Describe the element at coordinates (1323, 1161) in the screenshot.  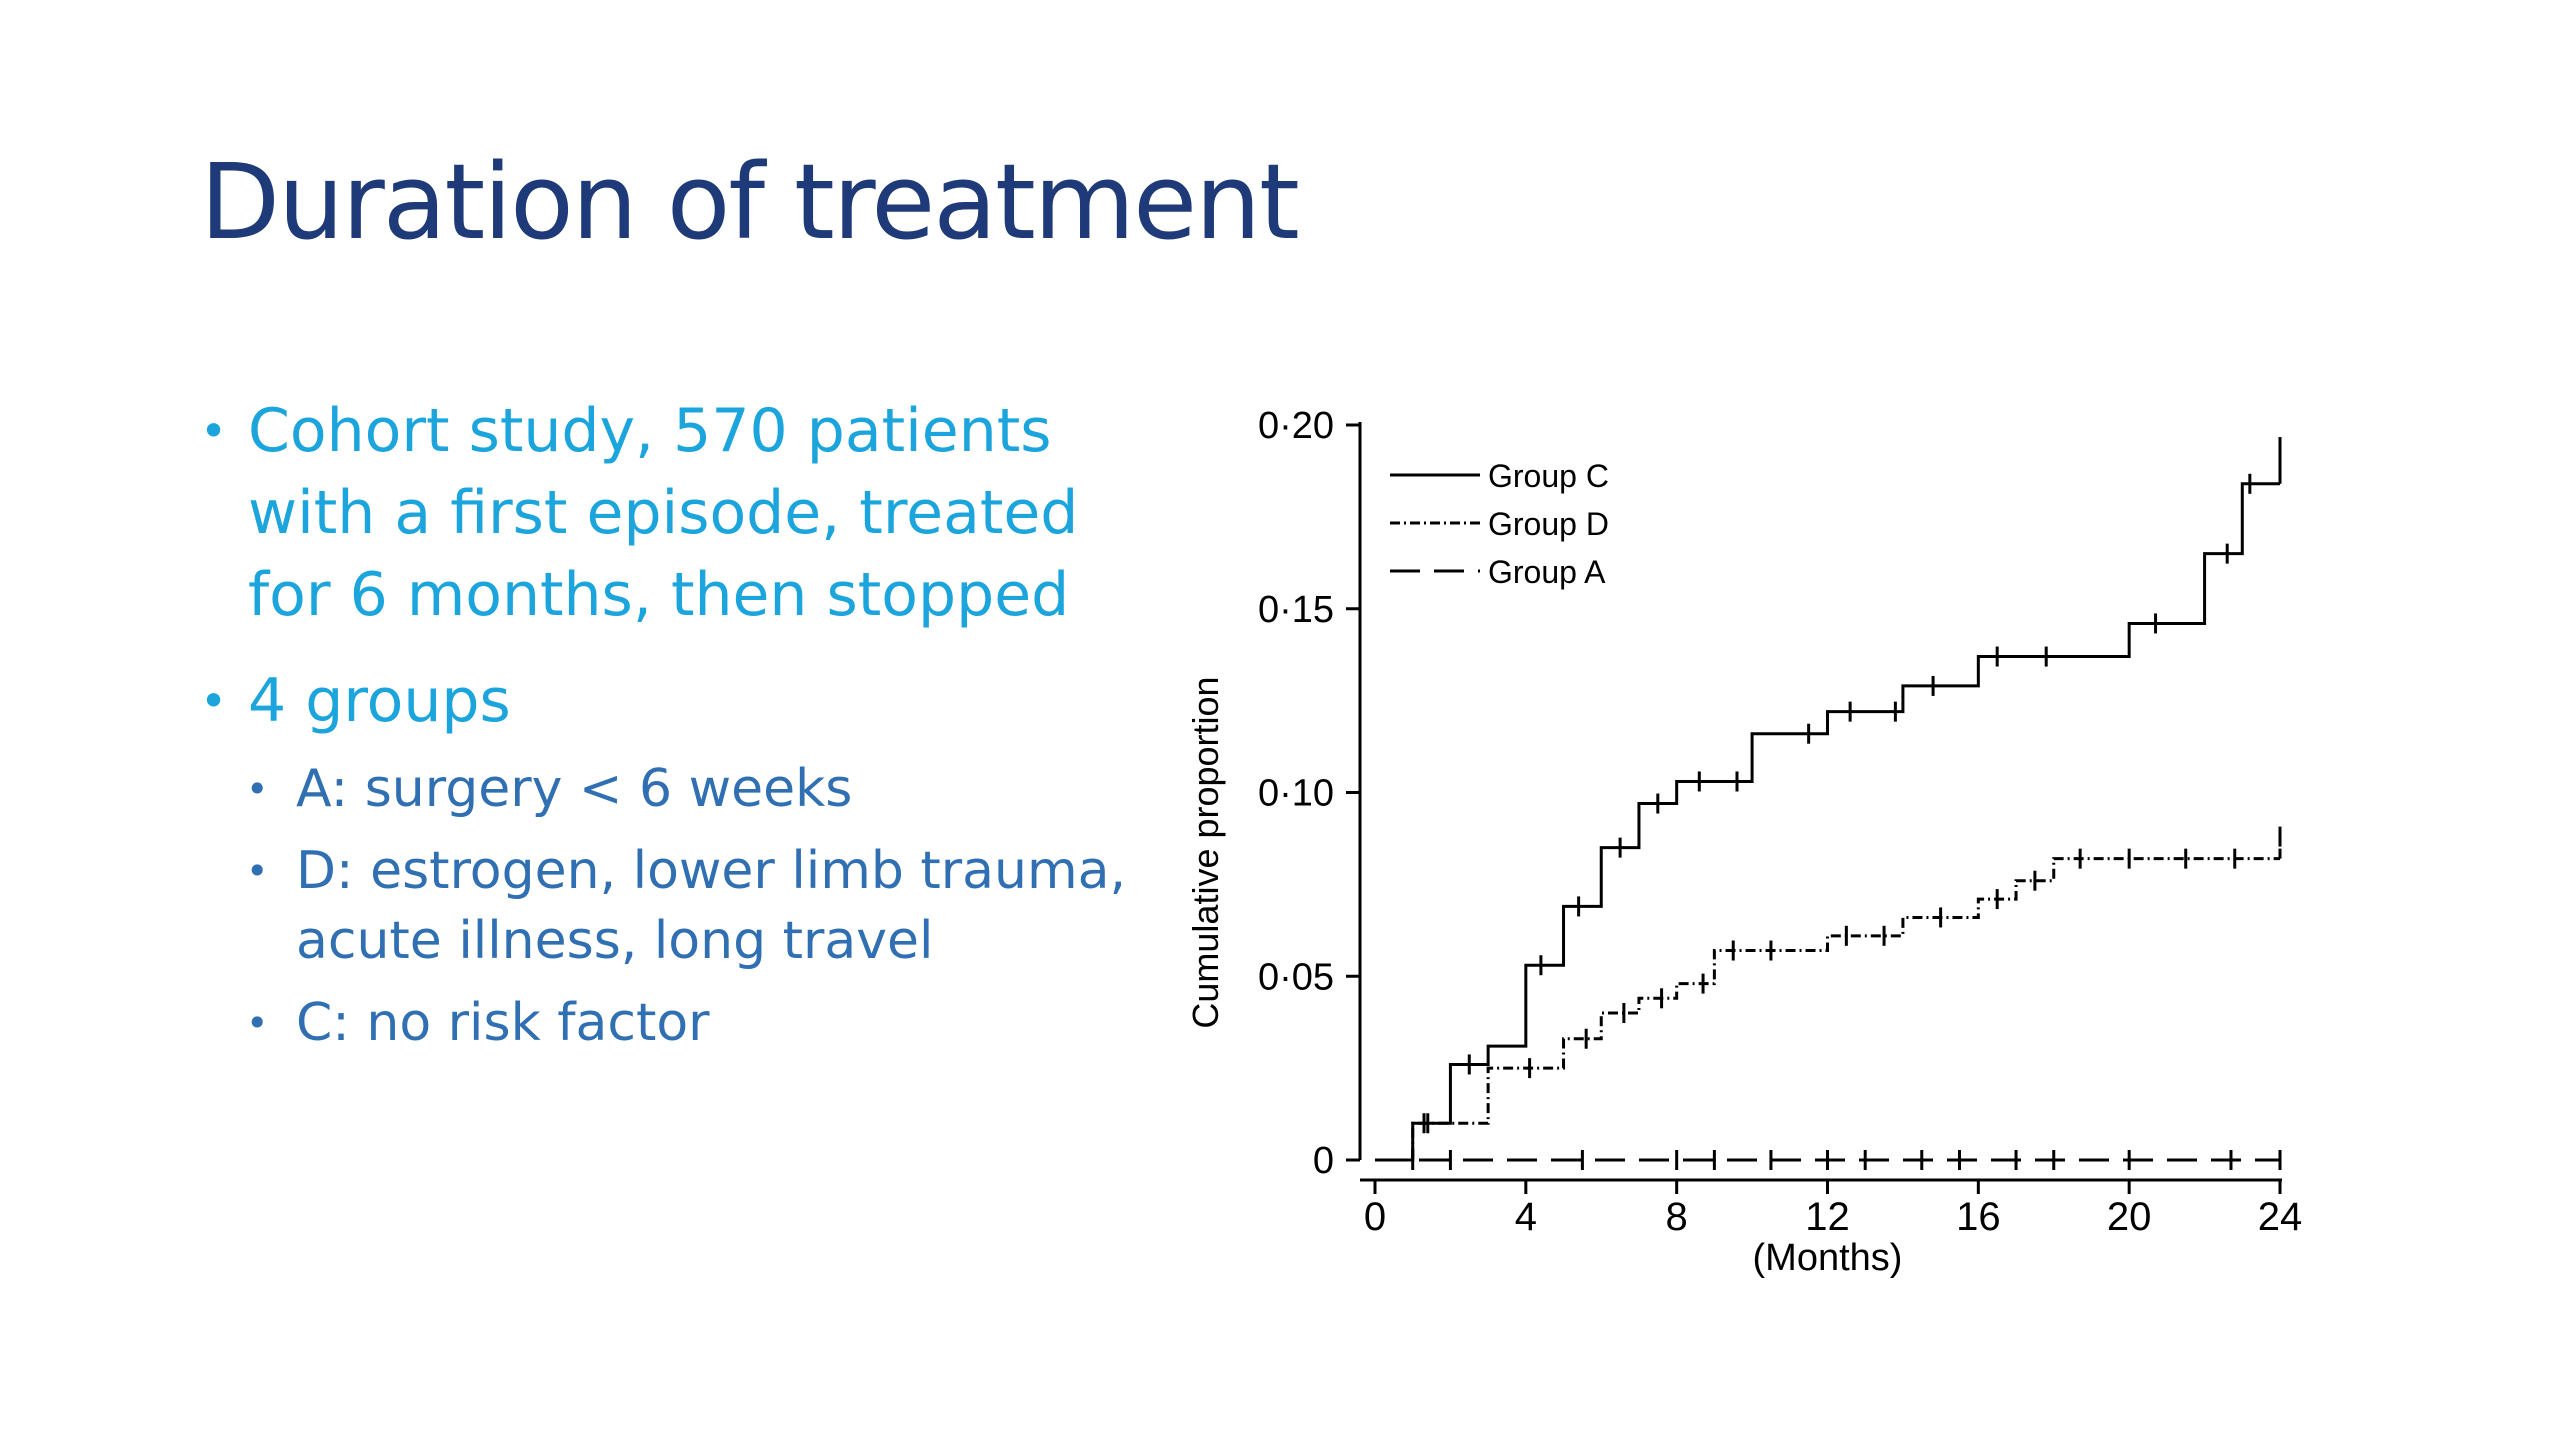
I see `y-tick-label: 0` at that location.